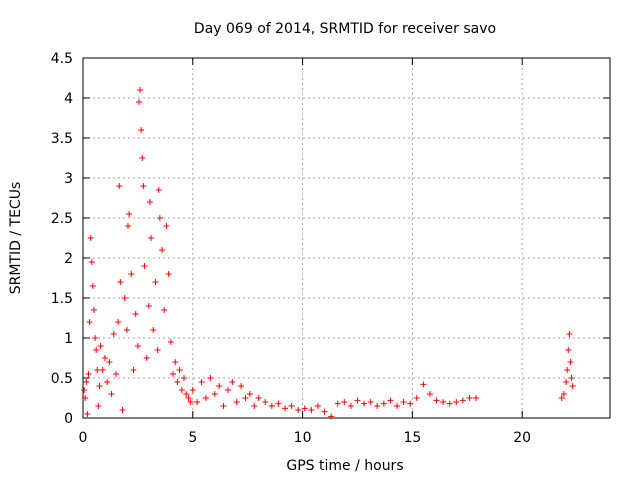 This screenshot has width=640, height=480. I want to click on y-tick-label: 4, so click(68, 99).